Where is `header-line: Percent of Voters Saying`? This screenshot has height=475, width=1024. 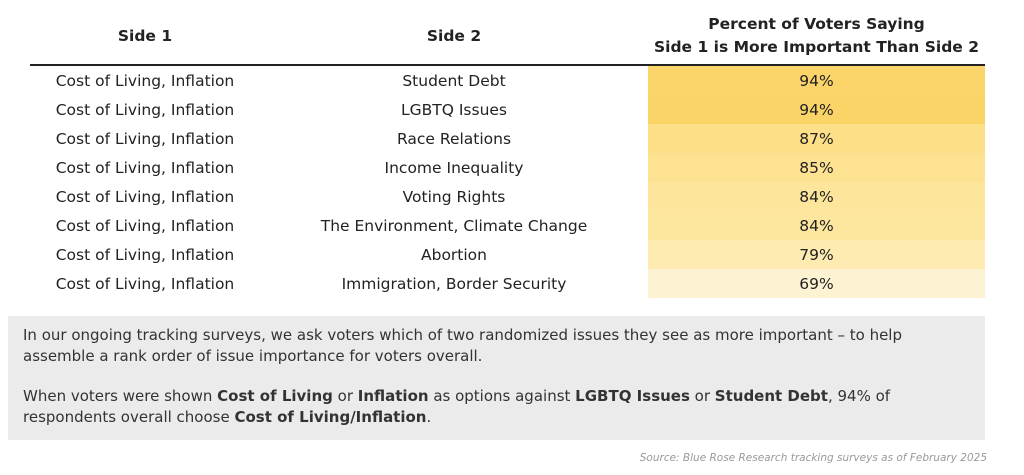 header-line: Percent of Voters Saying is located at coordinates (816, 24).